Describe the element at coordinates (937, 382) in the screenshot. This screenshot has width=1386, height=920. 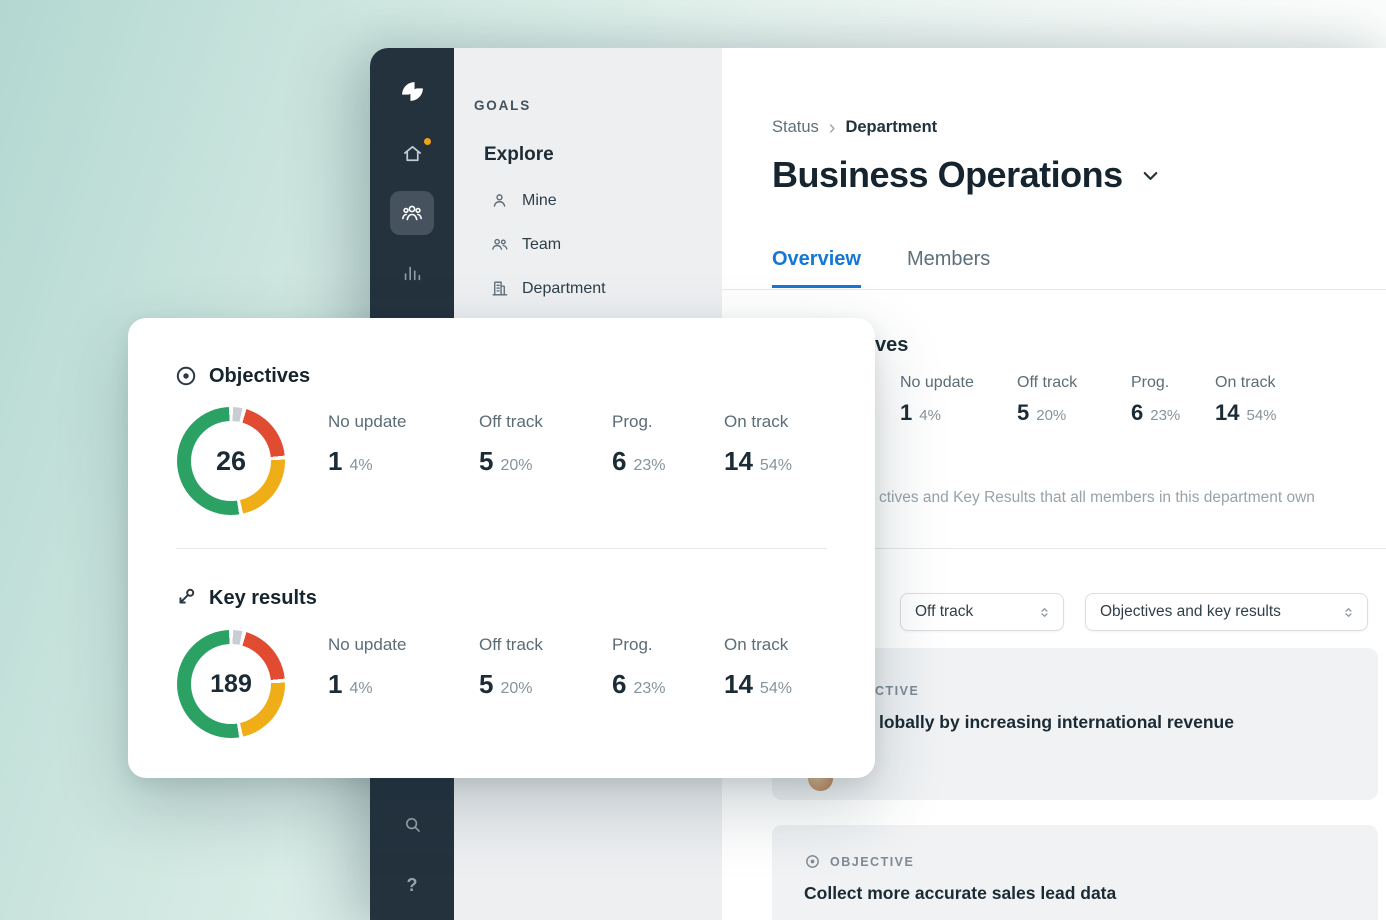
I see `stat-label: No update` at that location.